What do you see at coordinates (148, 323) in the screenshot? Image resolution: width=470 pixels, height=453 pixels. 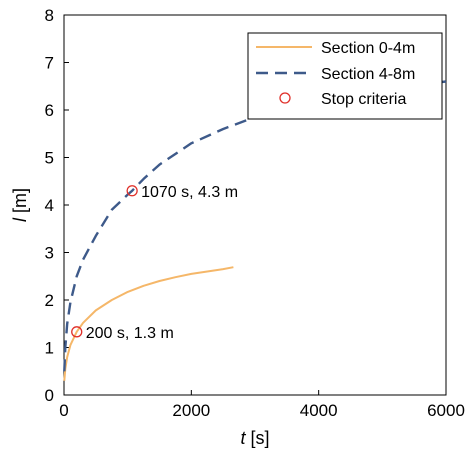 I see `series-line-section-0-4m` at bounding box center [148, 323].